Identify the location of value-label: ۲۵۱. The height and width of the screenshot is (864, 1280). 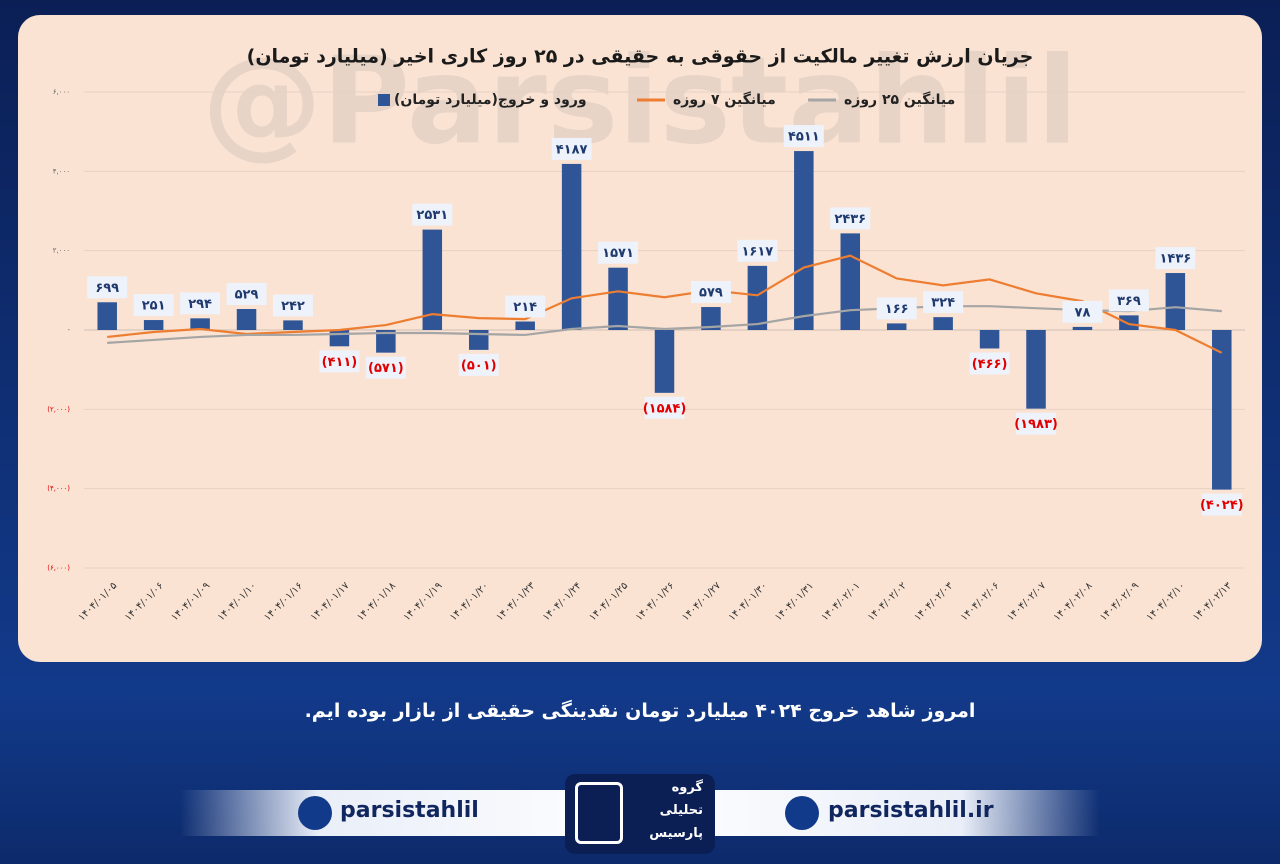
(154, 306).